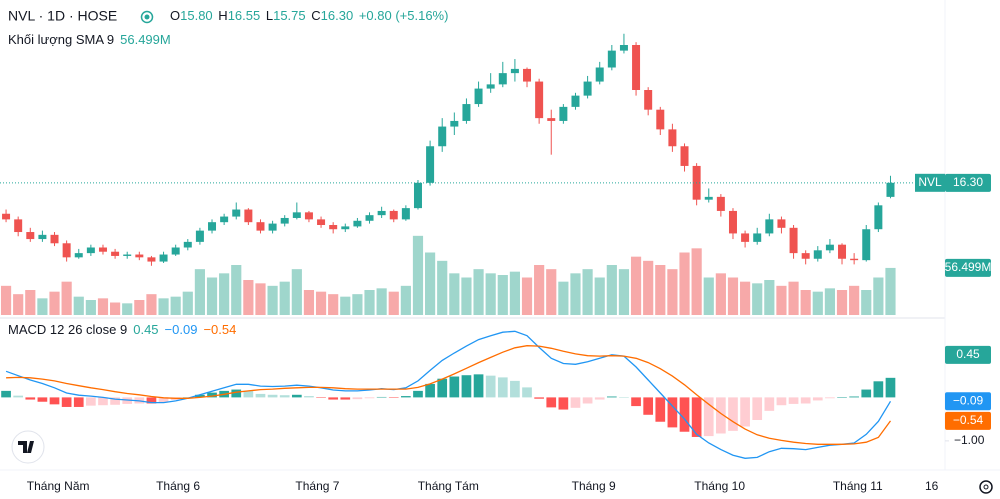 The width and height of the screenshot is (1000, 499). I want to click on x-tick-label: Tháng 9, so click(594, 486).